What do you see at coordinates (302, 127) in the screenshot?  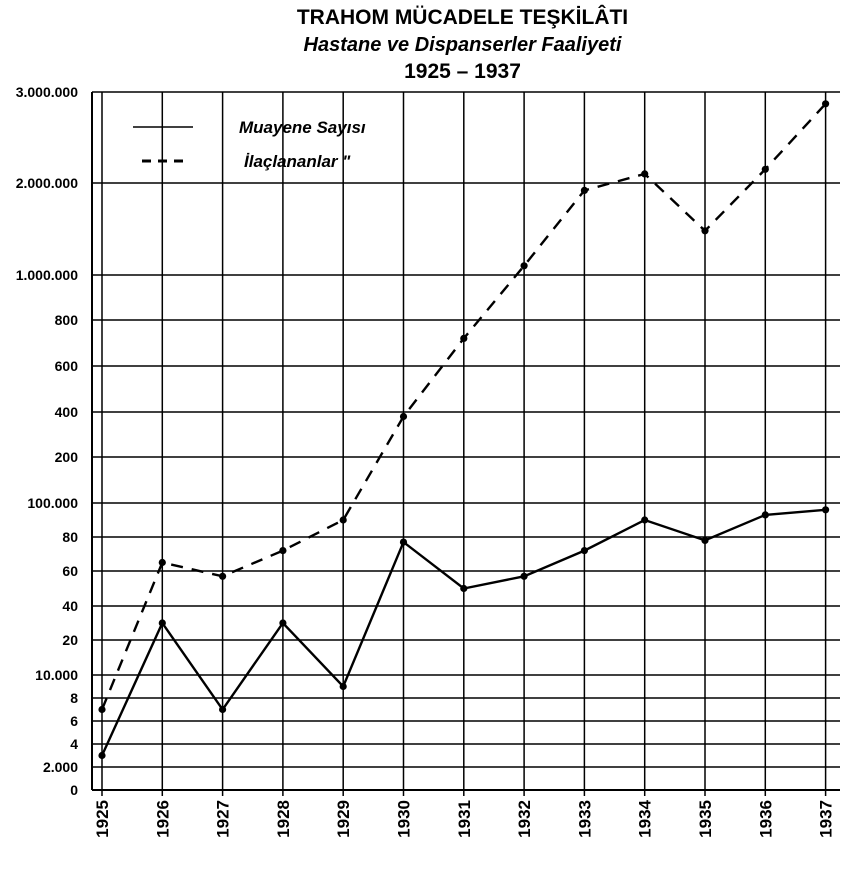 I see `legend-label-1: Muayene Sayısı` at bounding box center [302, 127].